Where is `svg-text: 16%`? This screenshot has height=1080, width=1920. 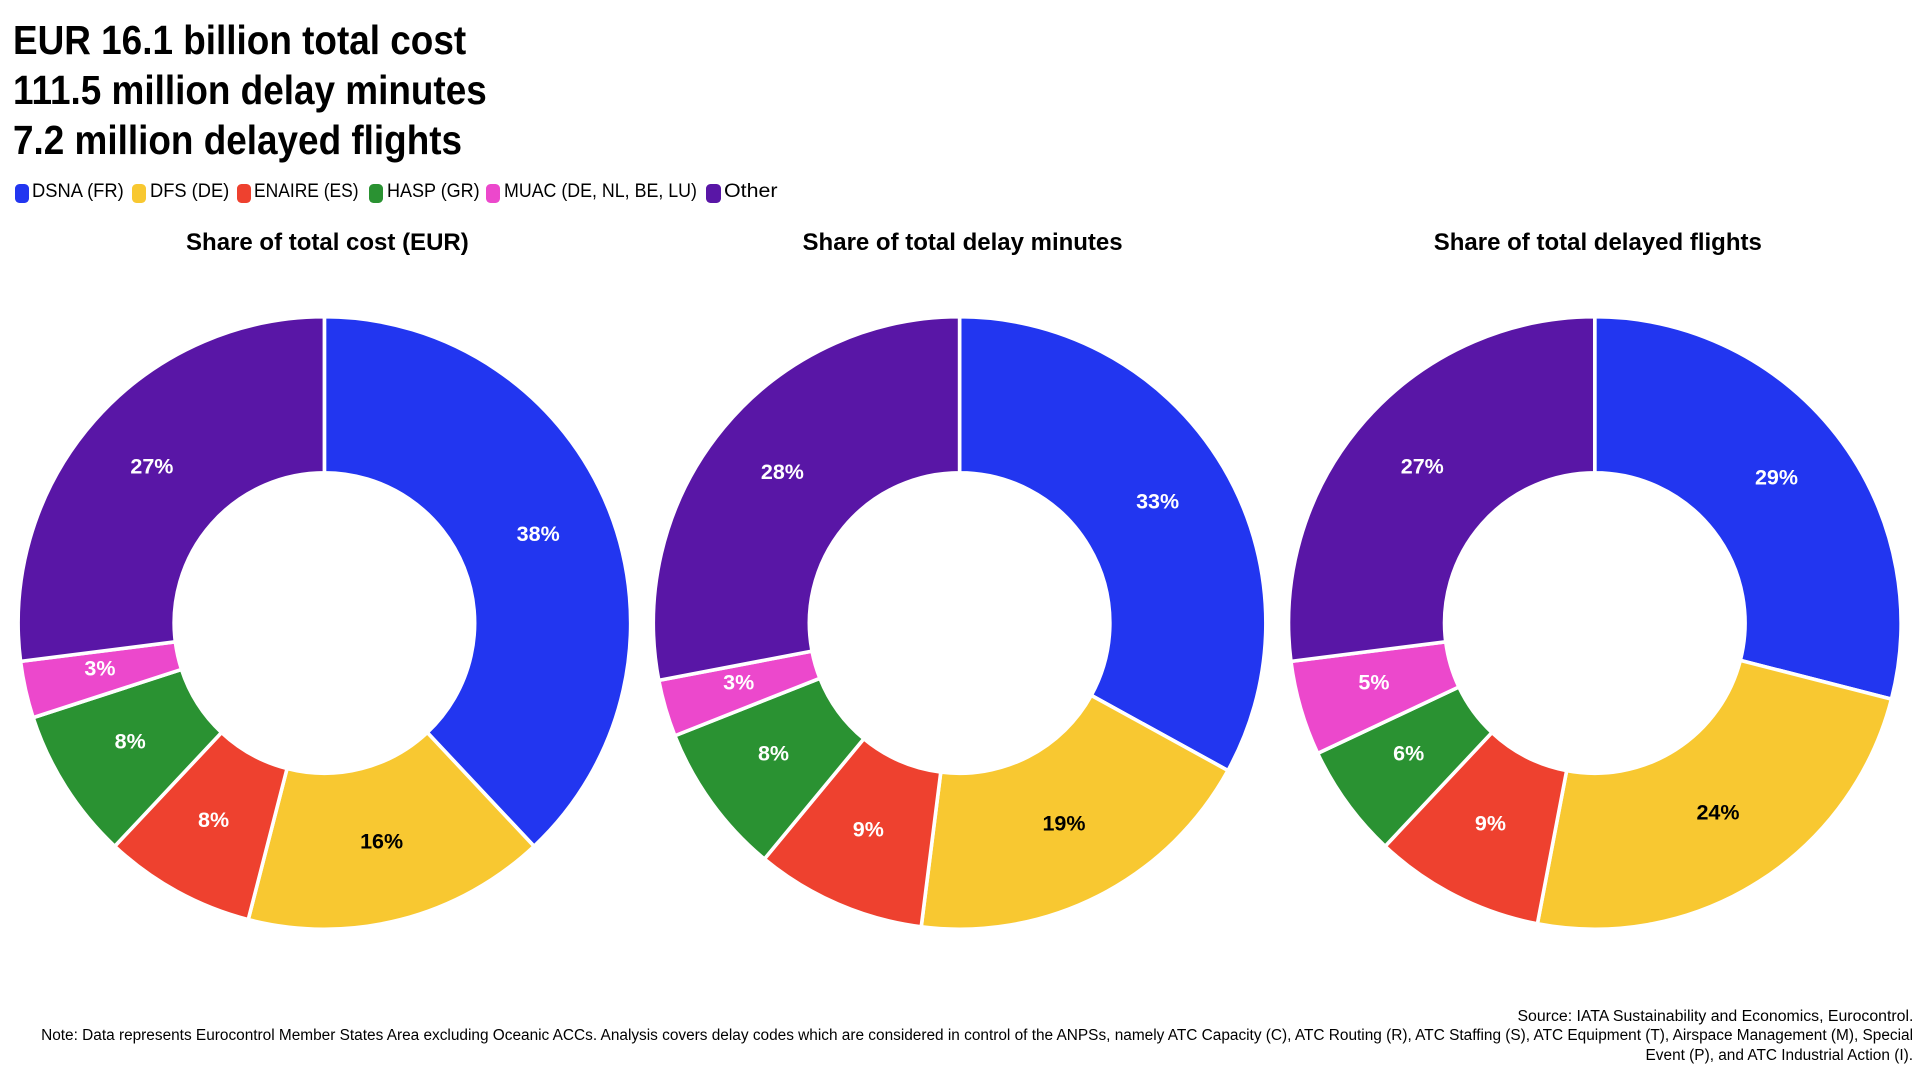
svg-text: 16% is located at coordinates (381, 841).